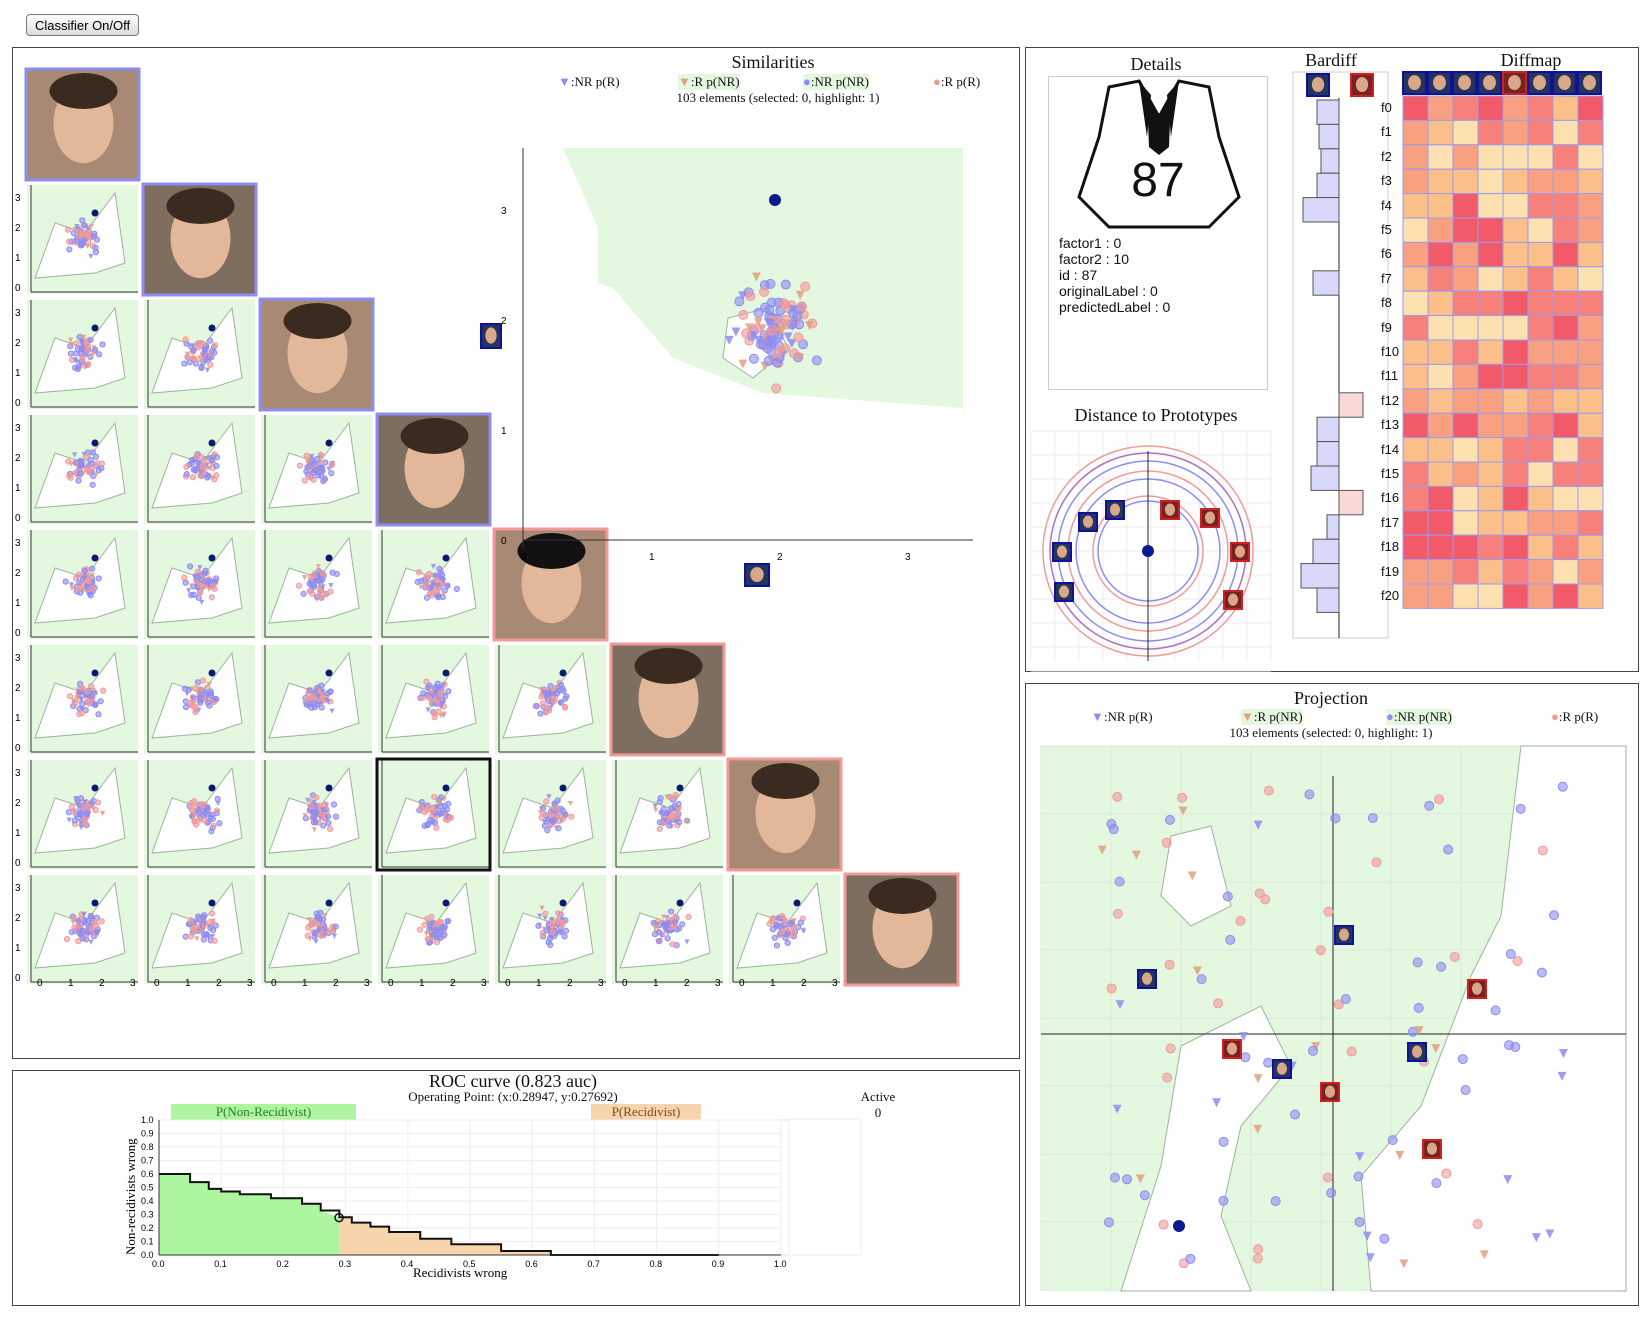 Image resolution: width=1648 pixels, height=1317 pixels. What do you see at coordinates (718, 1264) in the screenshot?
I see `axis-tick-label: 0.9` at bounding box center [718, 1264].